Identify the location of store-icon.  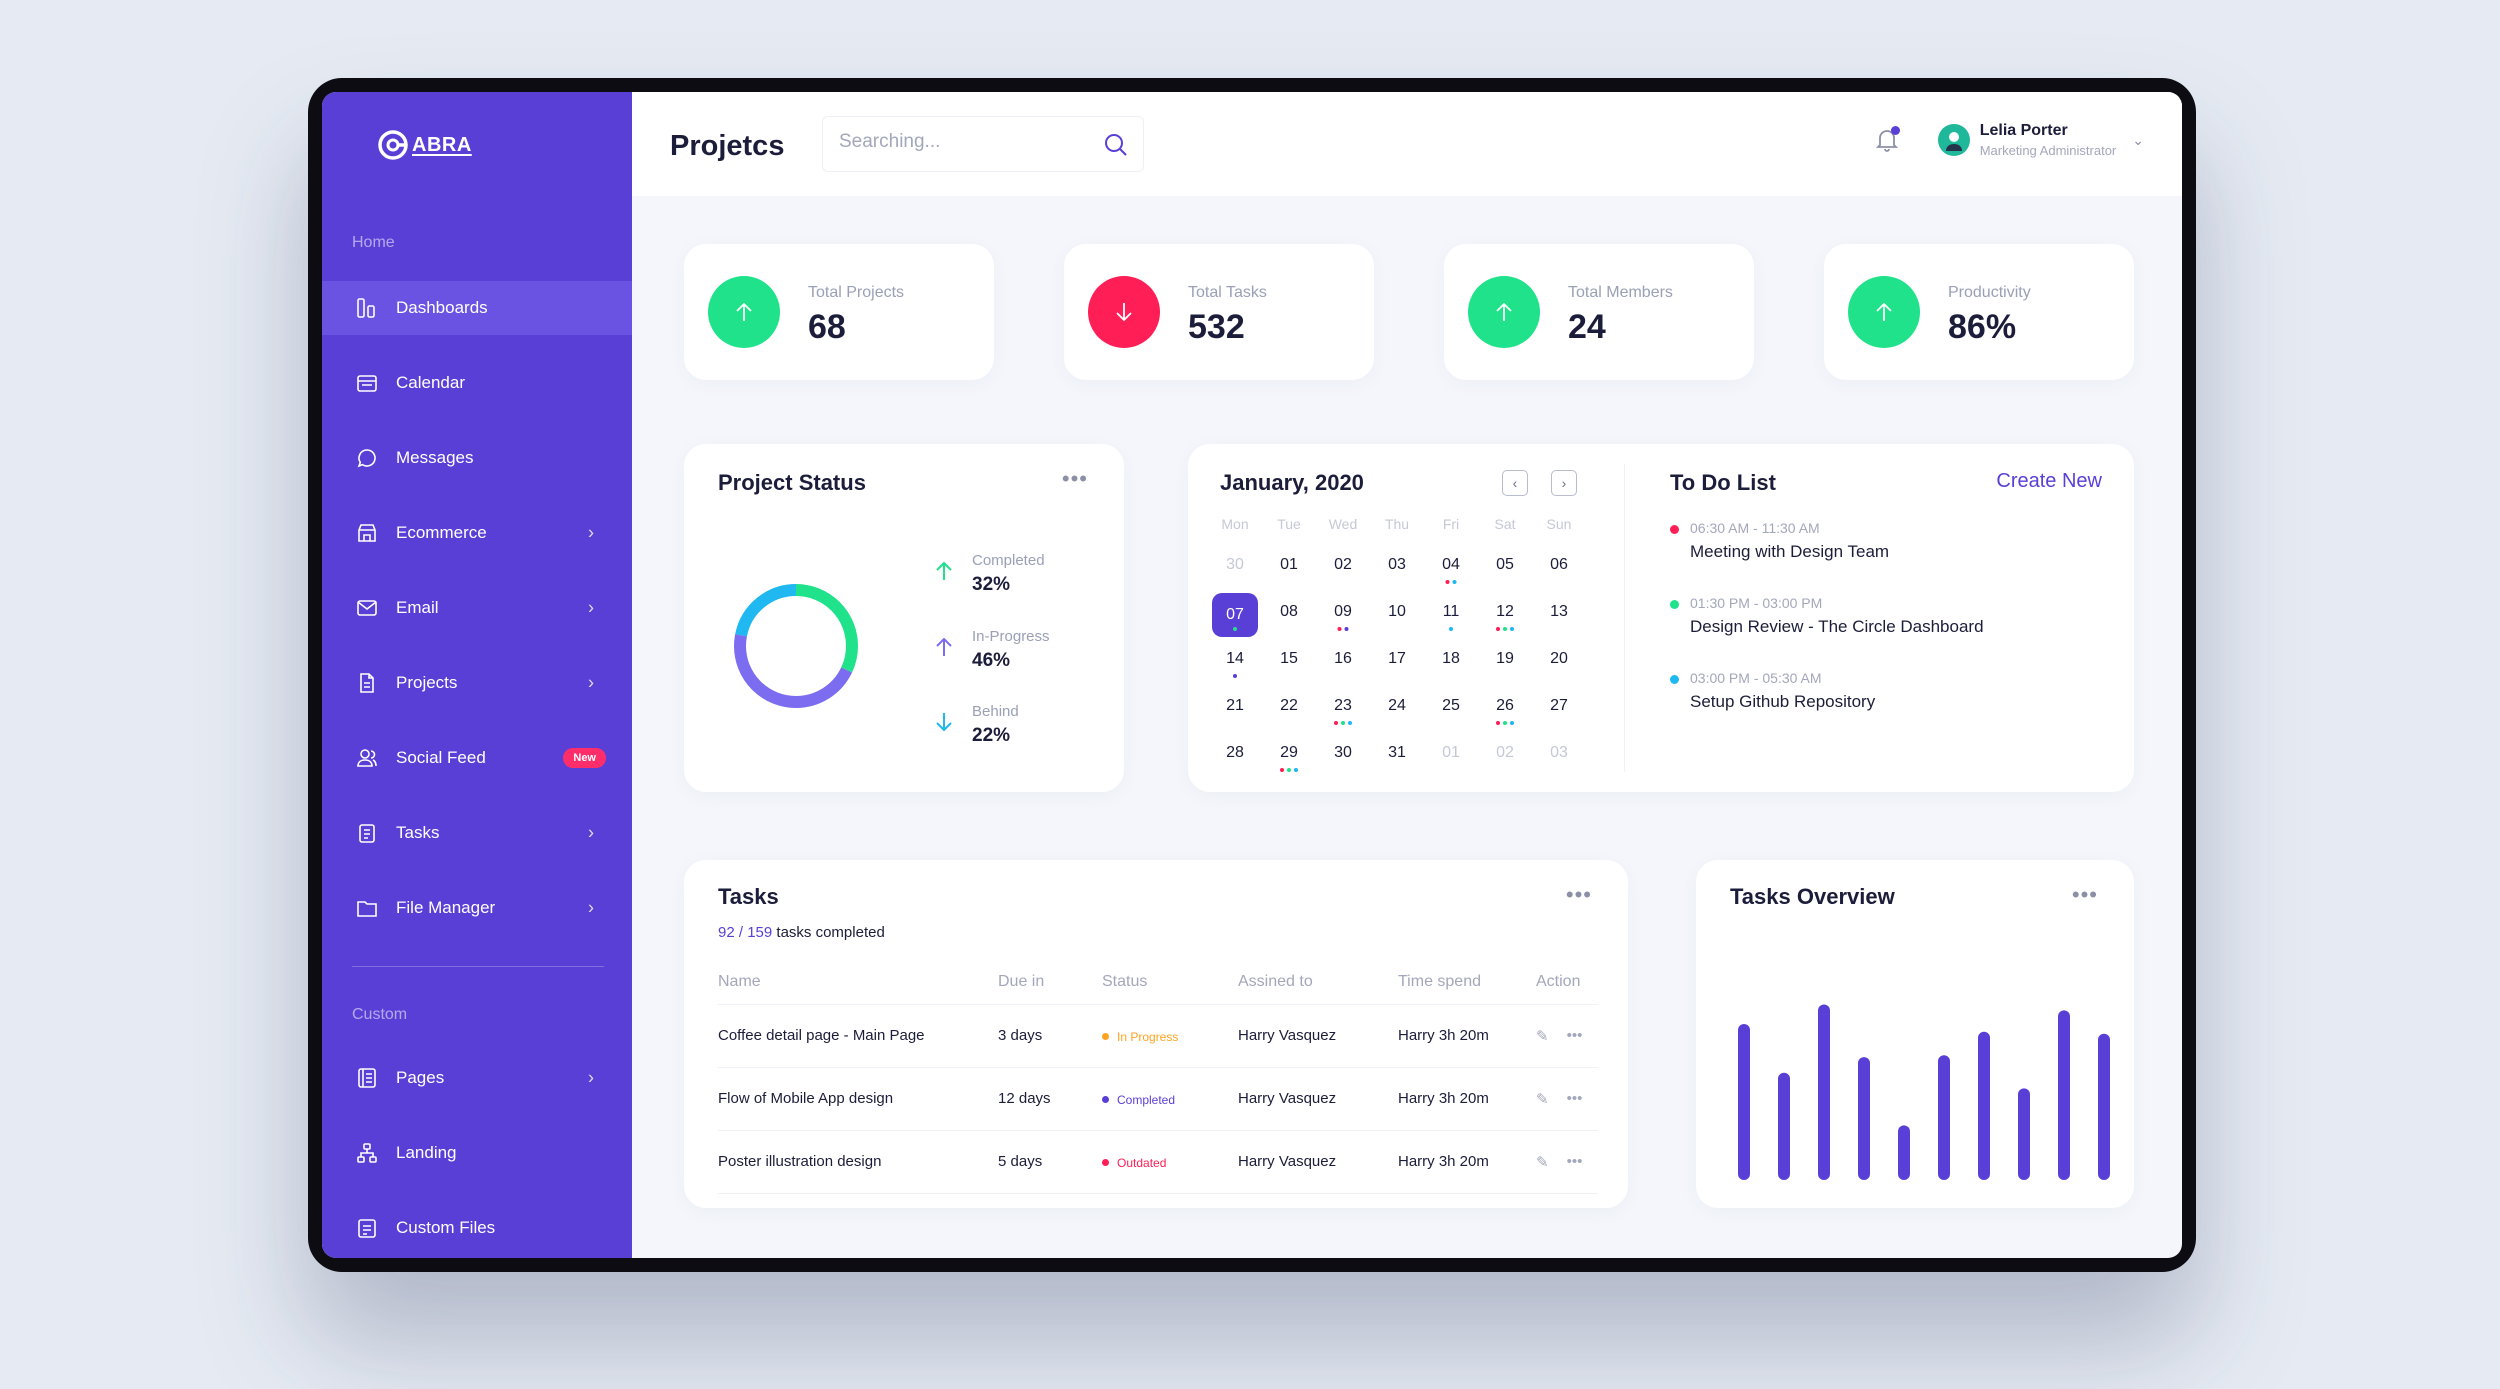
(367, 533).